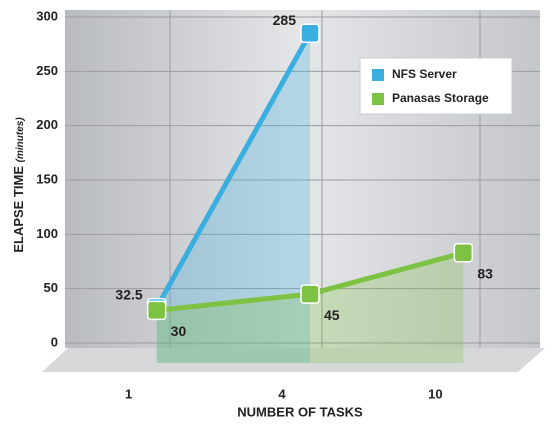 The width and height of the screenshot is (554, 433). What do you see at coordinates (47, 15) in the screenshot?
I see `y-tick-label: 300` at bounding box center [47, 15].